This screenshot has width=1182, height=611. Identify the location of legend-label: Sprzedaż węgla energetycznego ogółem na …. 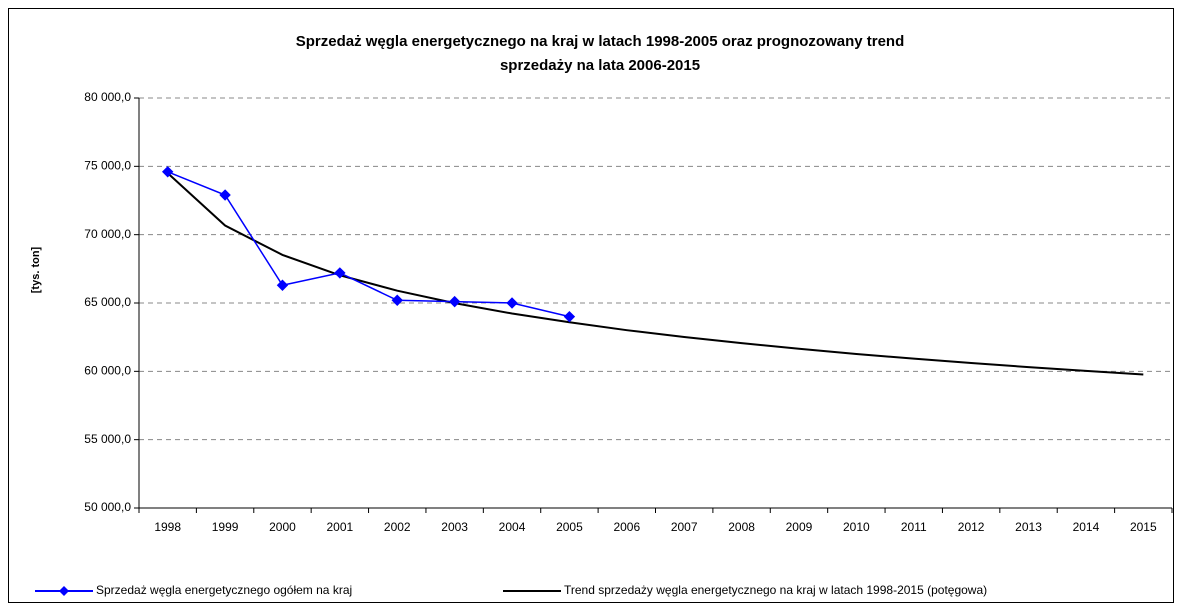
(224, 590).